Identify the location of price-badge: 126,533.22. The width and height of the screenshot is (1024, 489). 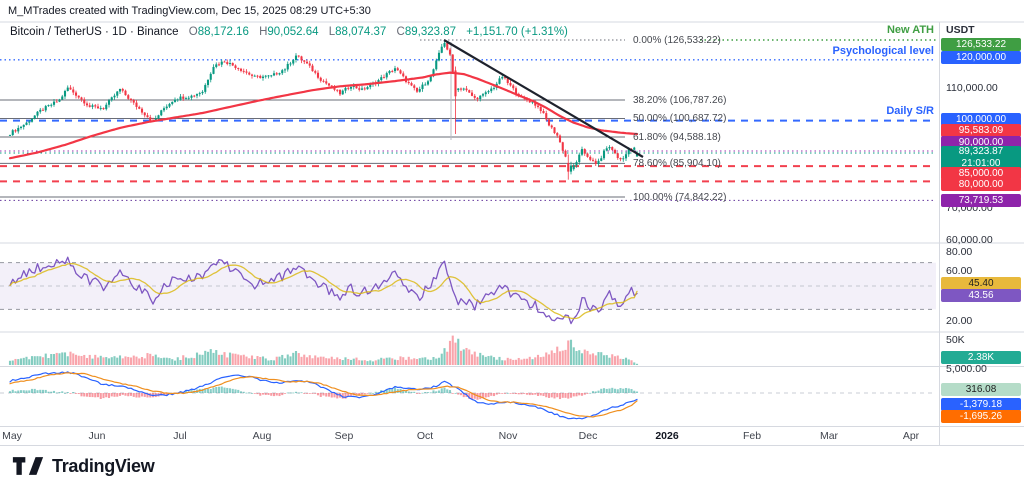
(981, 44).